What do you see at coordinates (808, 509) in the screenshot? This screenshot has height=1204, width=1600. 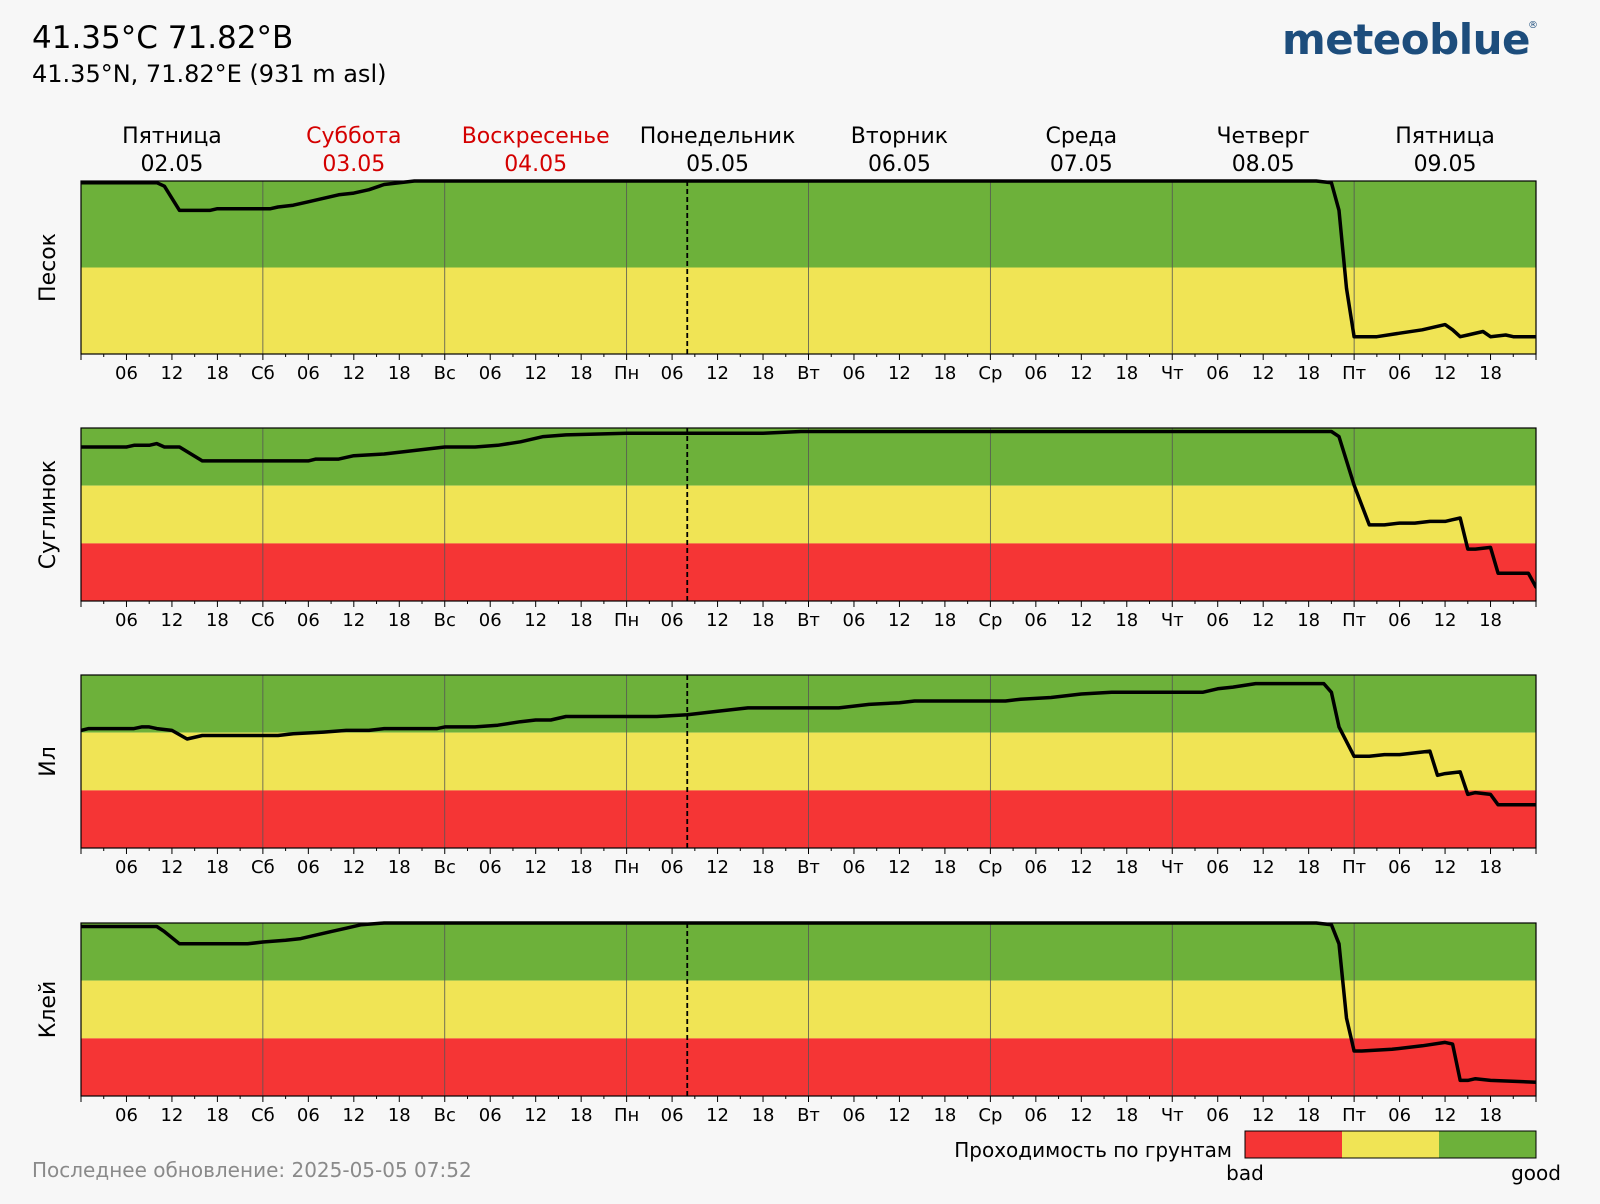 I see `panel-series-line` at bounding box center [808, 509].